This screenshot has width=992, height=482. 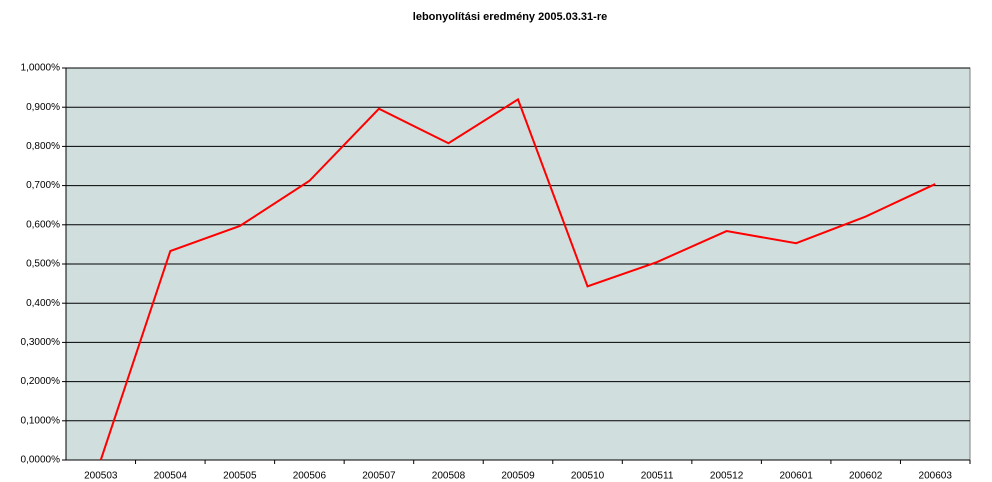 What do you see at coordinates (43, 224) in the screenshot?
I see `y-tick-label: 0,600%` at bounding box center [43, 224].